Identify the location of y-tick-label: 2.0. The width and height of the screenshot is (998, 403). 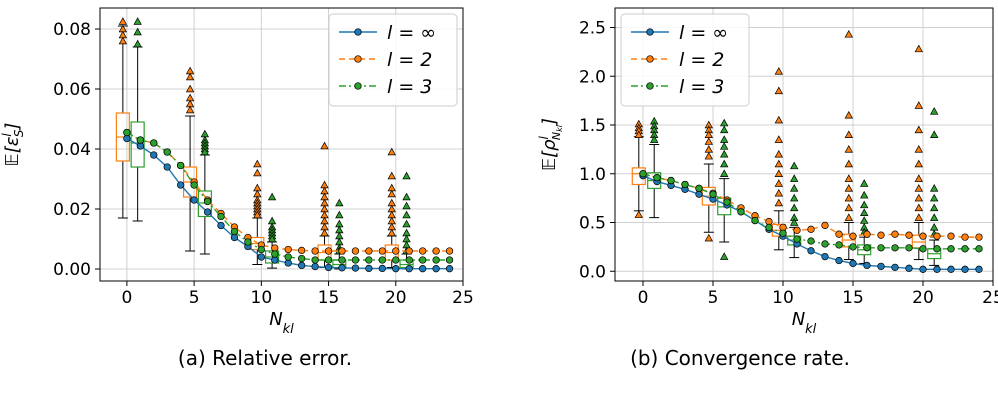
(592, 77).